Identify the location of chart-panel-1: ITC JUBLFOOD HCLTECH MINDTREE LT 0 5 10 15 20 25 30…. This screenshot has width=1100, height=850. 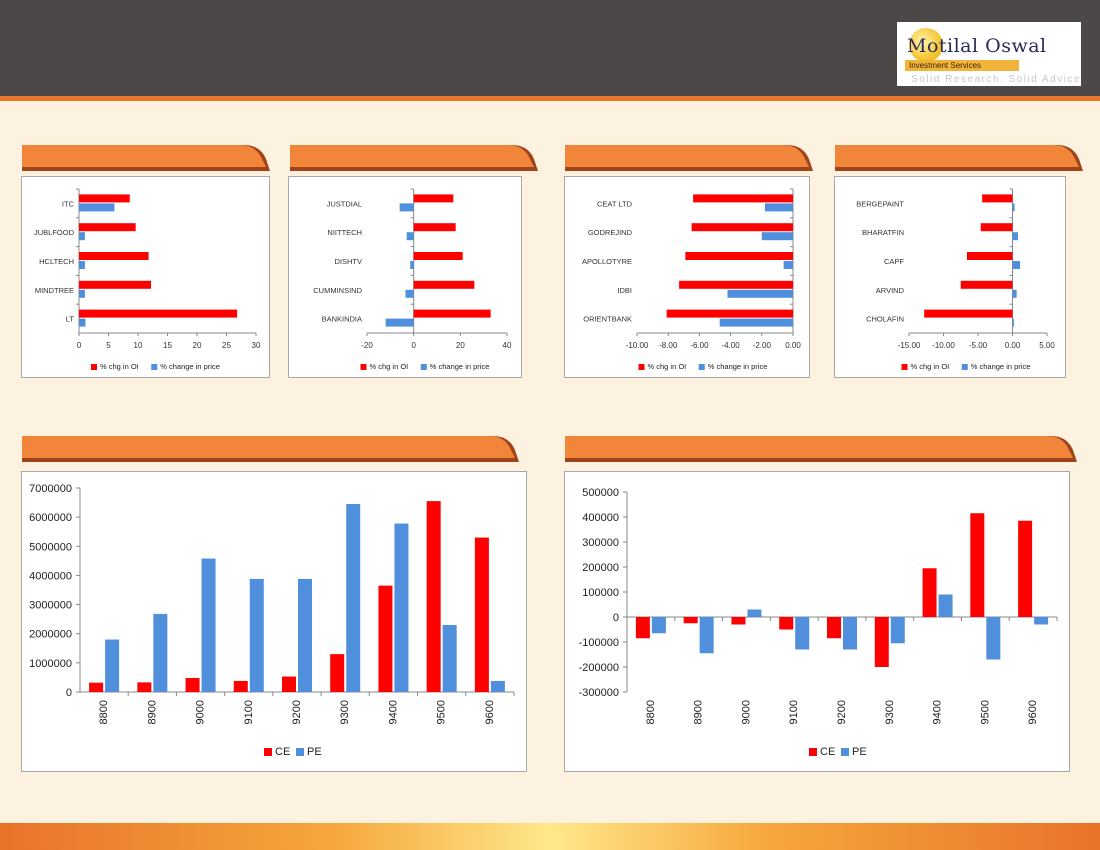
(145, 277).